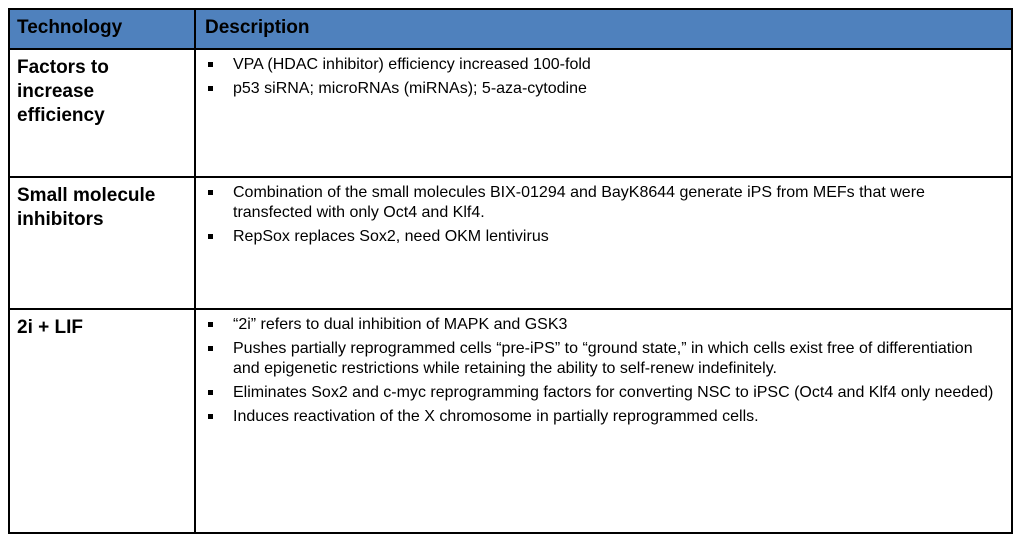 Image resolution: width=1022 pixels, height=542 pixels. What do you see at coordinates (103, 243) in the screenshot?
I see `technology-cell: Small molecule inhibitors` at bounding box center [103, 243].